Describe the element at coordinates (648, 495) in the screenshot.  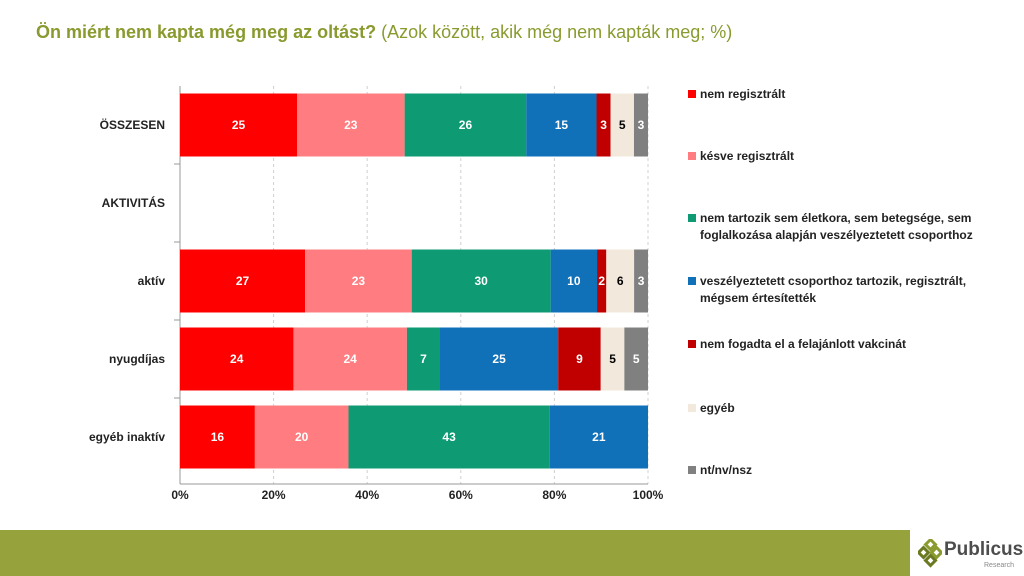
I see `x-tick-label: 100%` at that location.